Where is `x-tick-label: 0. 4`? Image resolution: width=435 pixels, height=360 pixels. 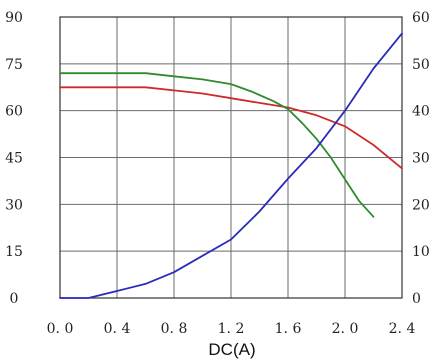
x-tick-label: 0. 4 is located at coordinates (117, 329).